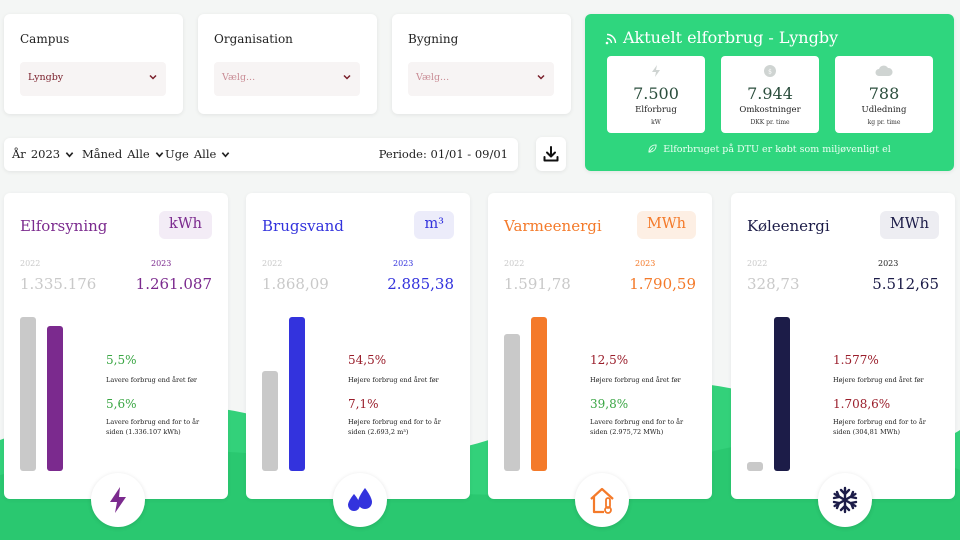 This screenshot has width=960, height=540. What do you see at coordinates (884, 110) in the screenshot?
I see `live-label: Udledning` at bounding box center [884, 110].